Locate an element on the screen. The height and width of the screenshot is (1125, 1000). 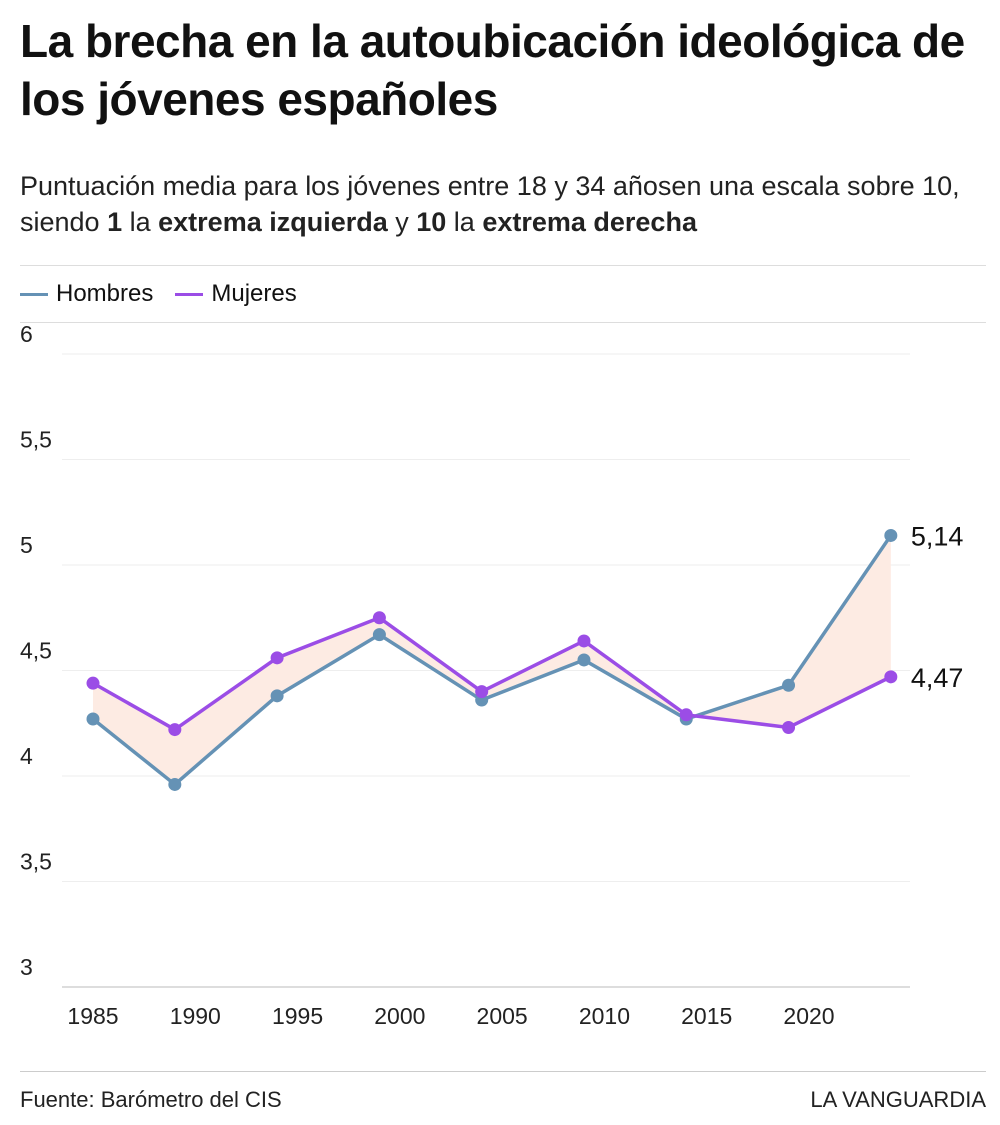
x-tick-label: 1985 is located at coordinates (92, 1016).